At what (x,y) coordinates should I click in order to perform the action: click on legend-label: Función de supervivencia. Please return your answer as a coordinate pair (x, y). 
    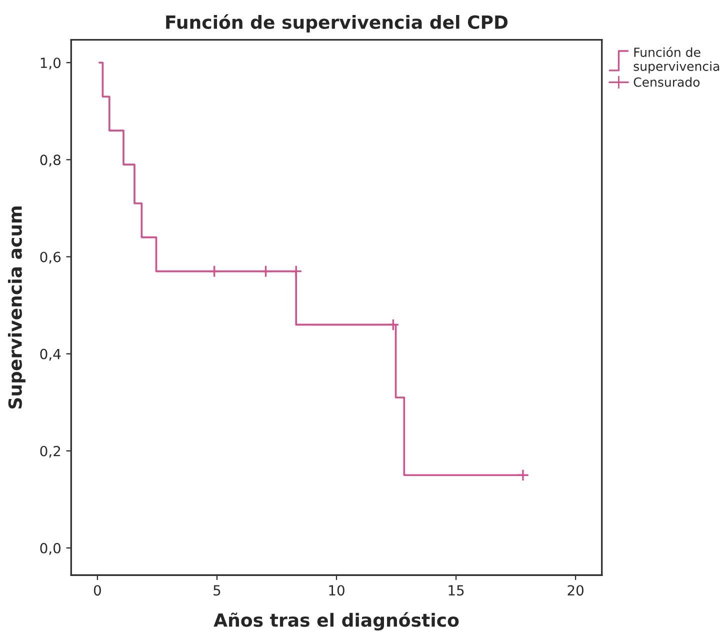
    Looking at the image, I should click on (677, 60).